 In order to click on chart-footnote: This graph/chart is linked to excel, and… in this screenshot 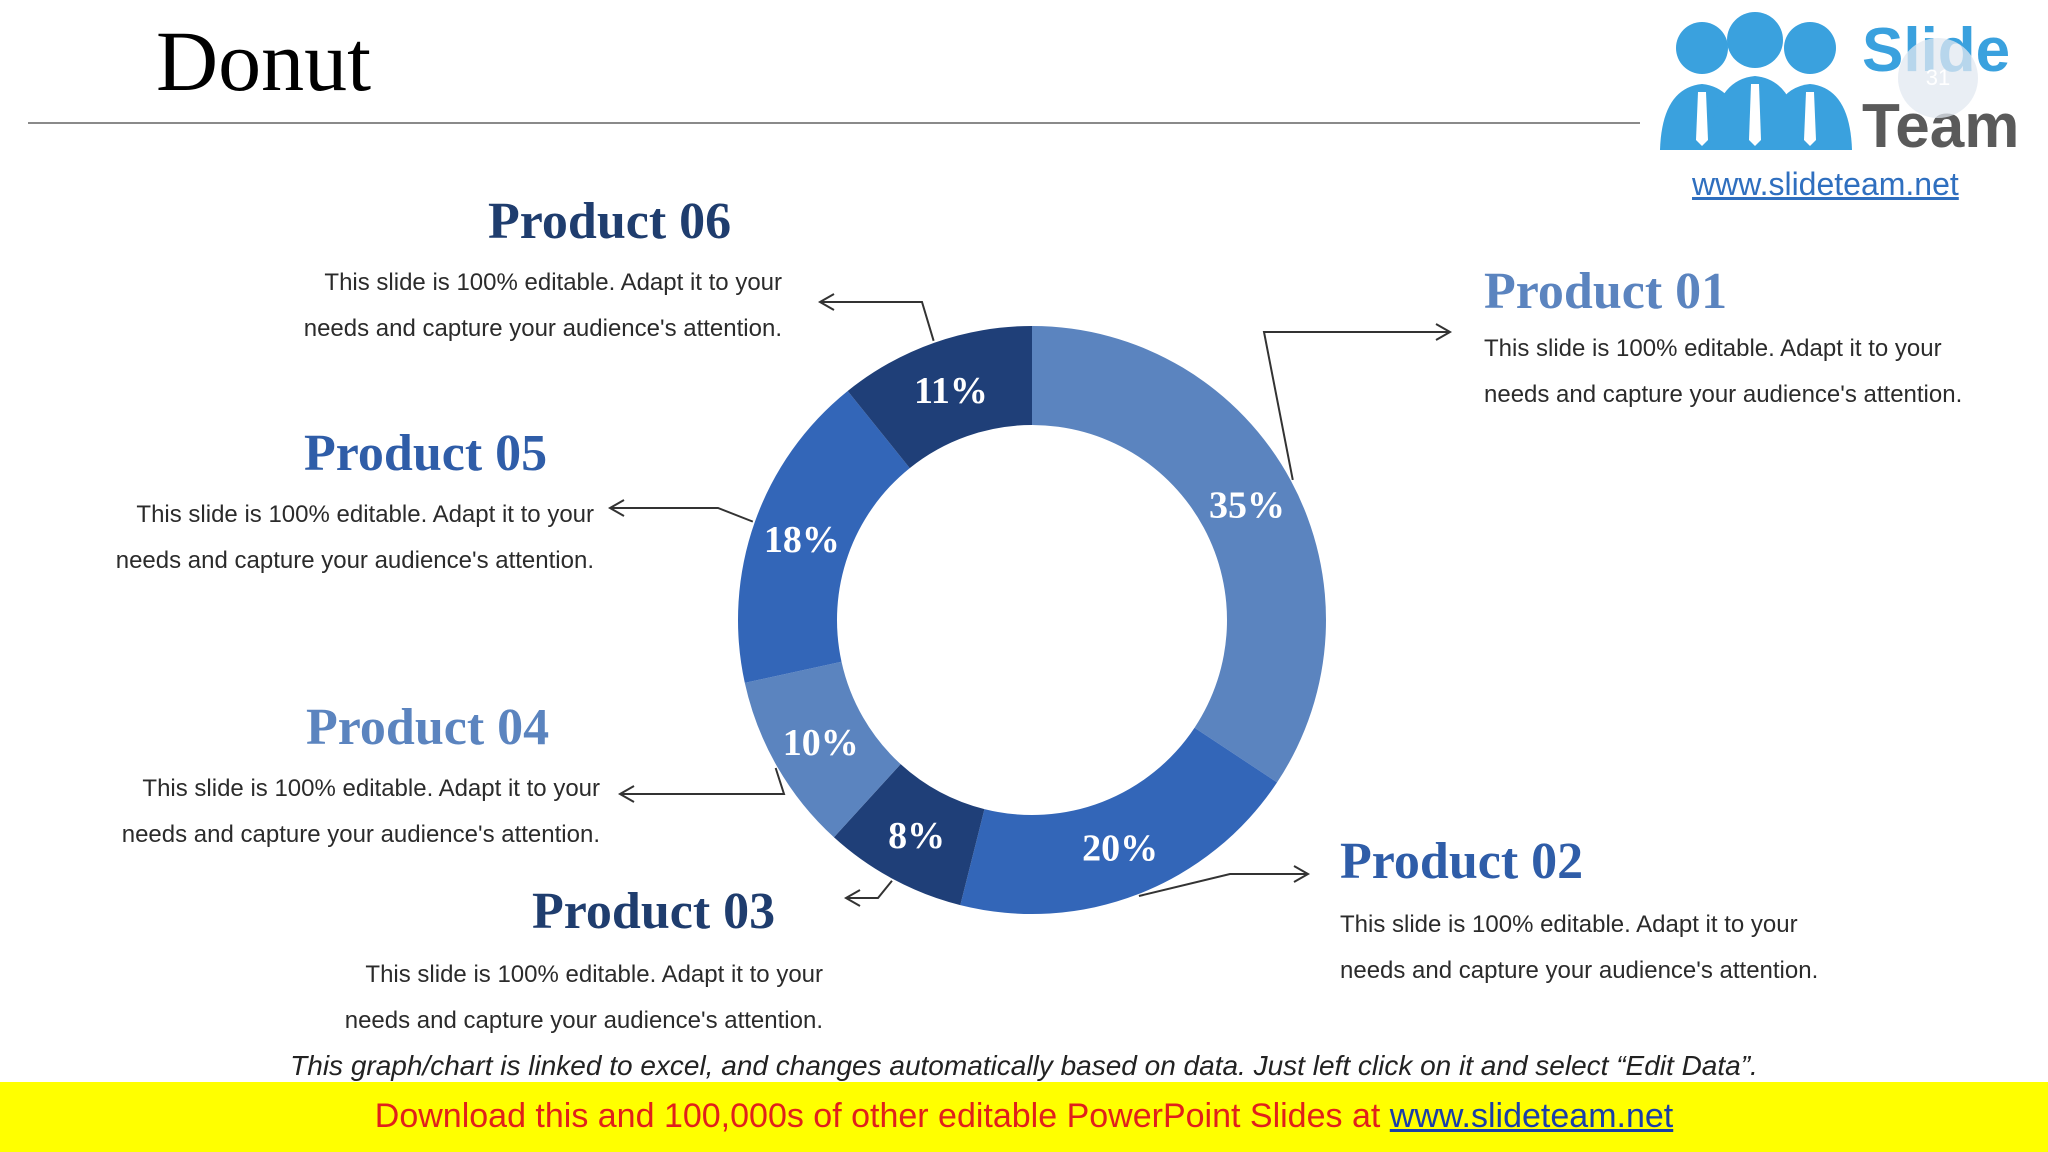, I will do `click(1024, 1065)`.